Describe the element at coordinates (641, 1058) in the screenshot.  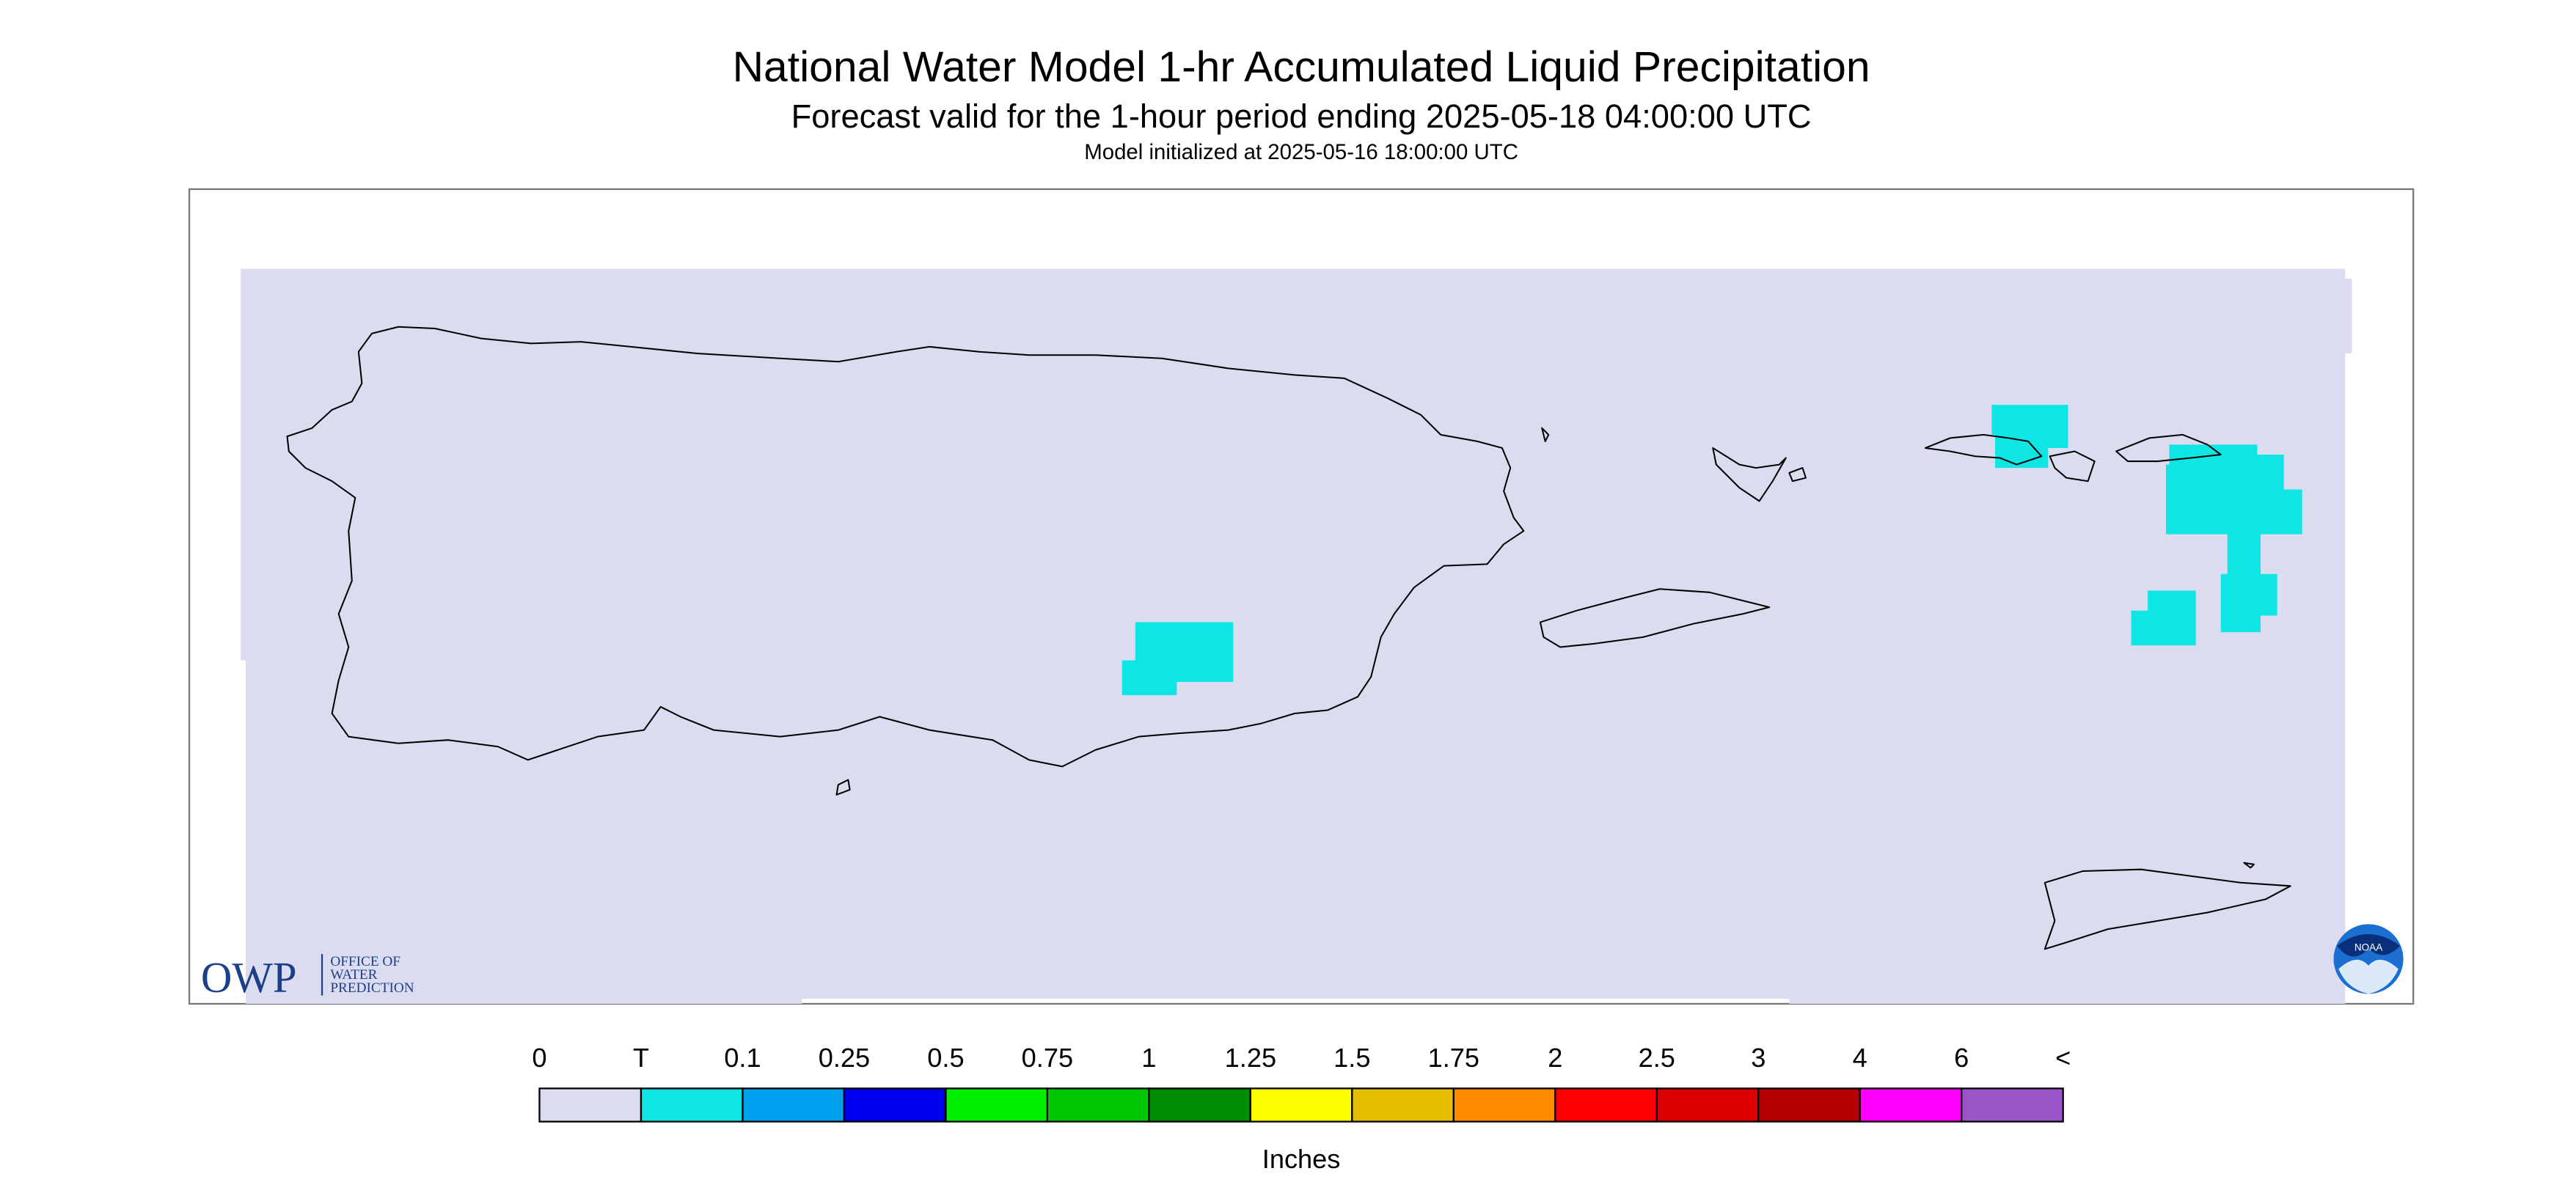
I see `legend-label: T` at that location.